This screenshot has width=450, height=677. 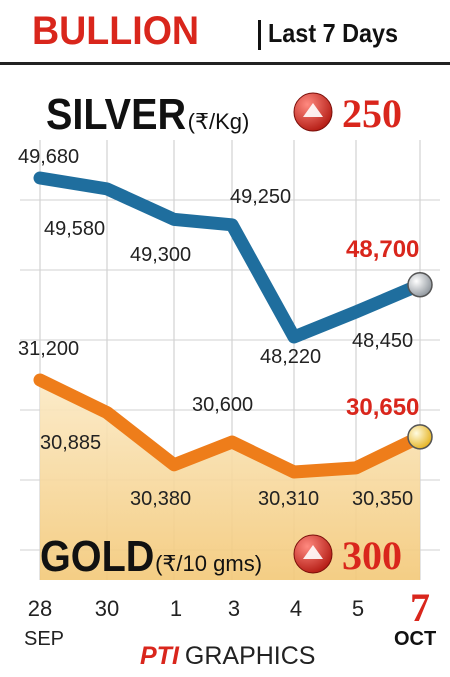 I want to click on silver-change-badge, so click(x=313, y=112).